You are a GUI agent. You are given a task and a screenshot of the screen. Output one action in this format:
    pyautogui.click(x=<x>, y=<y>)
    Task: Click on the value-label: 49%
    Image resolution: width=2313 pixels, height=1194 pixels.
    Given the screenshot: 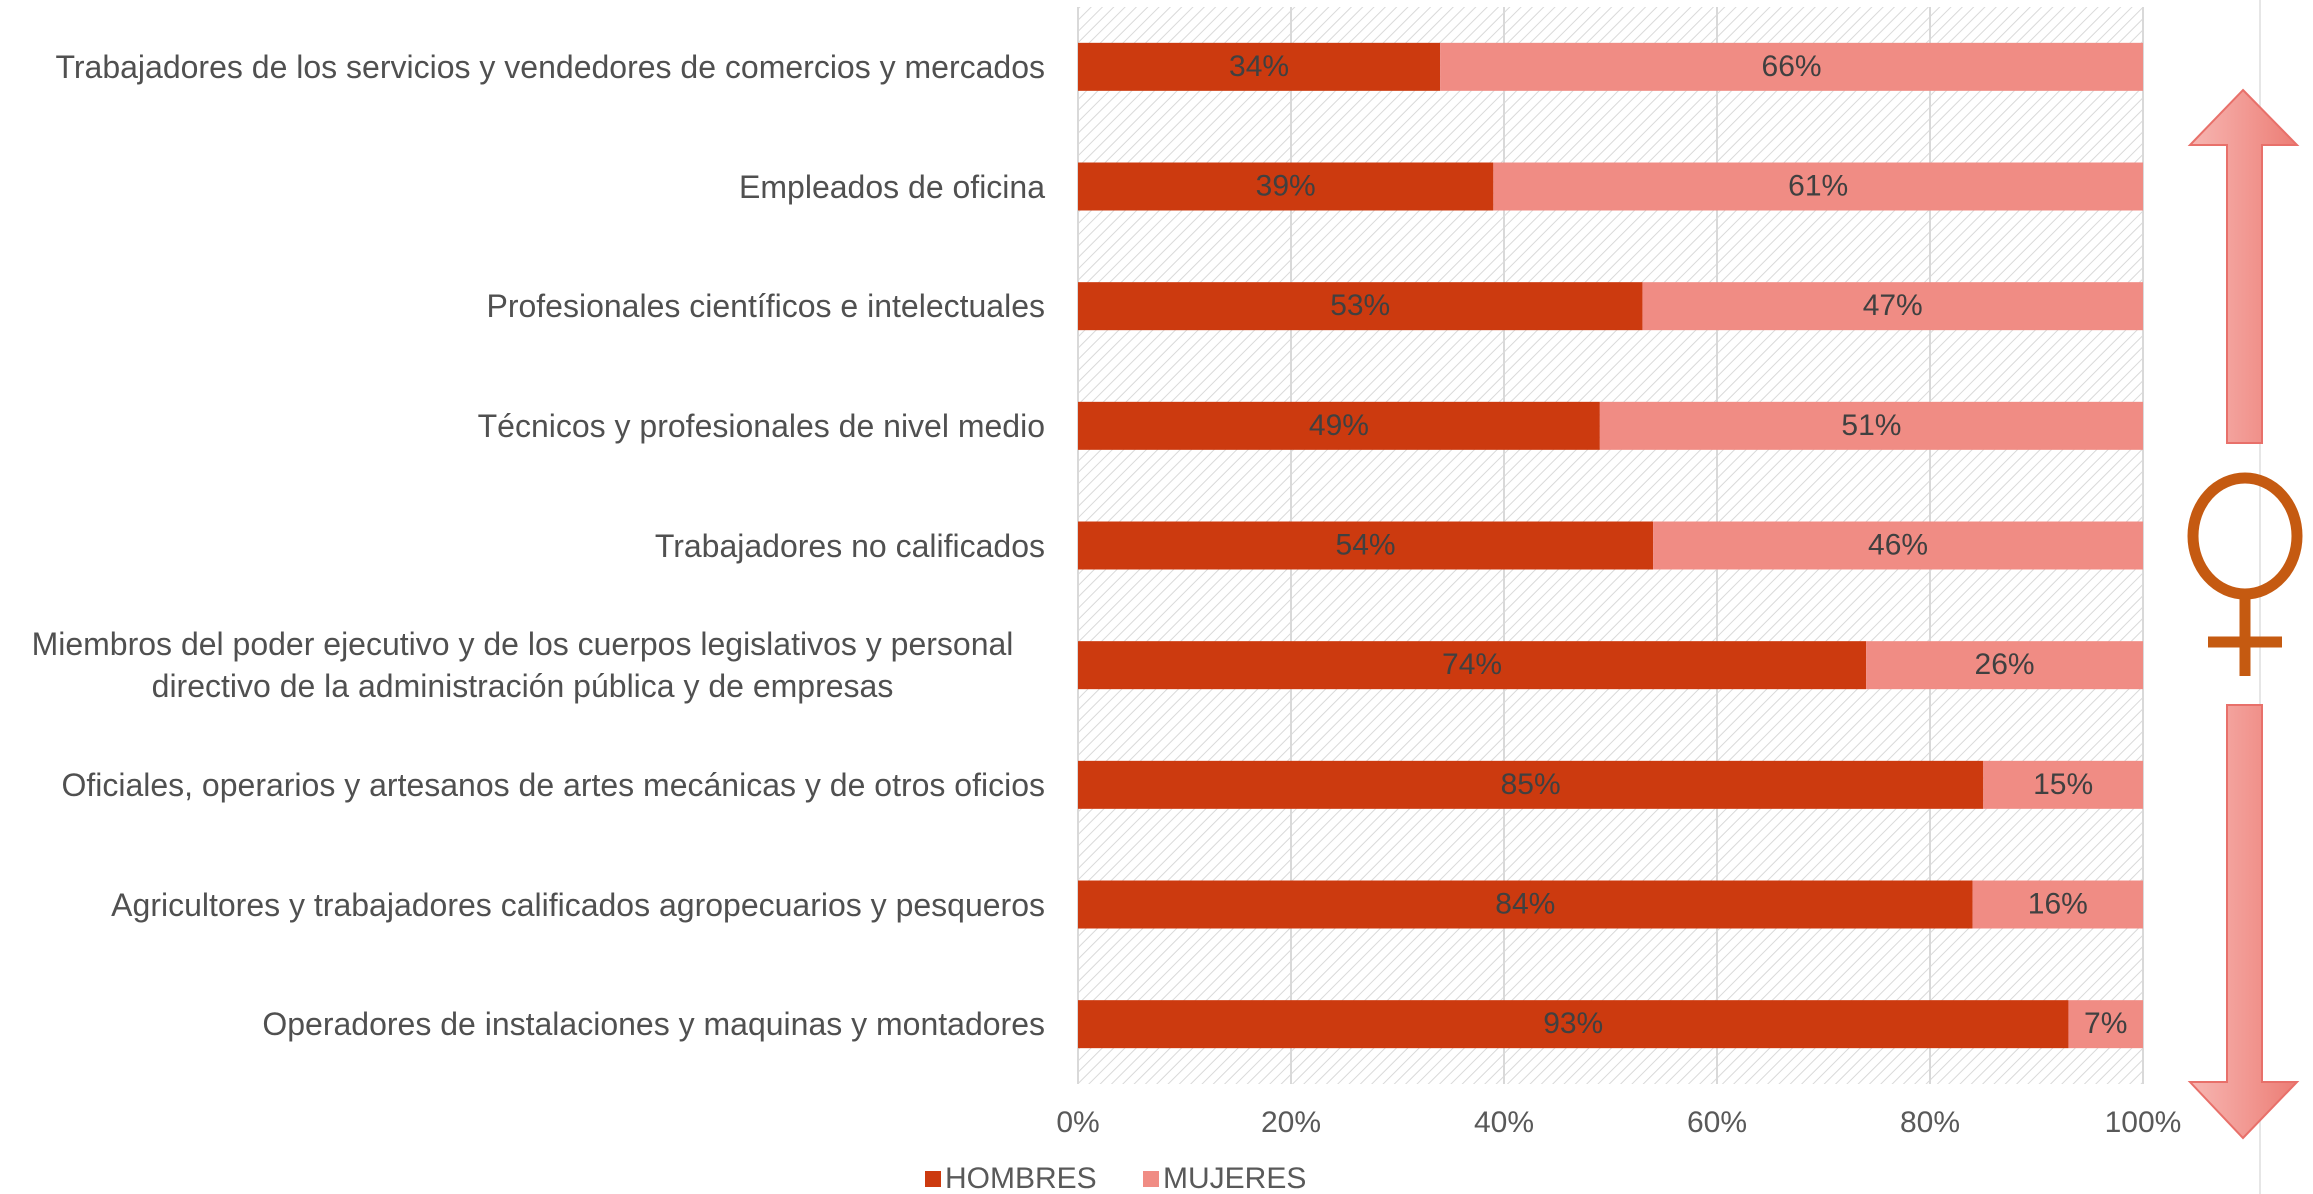 What is the action you would take?
    pyautogui.click(x=1339, y=425)
    